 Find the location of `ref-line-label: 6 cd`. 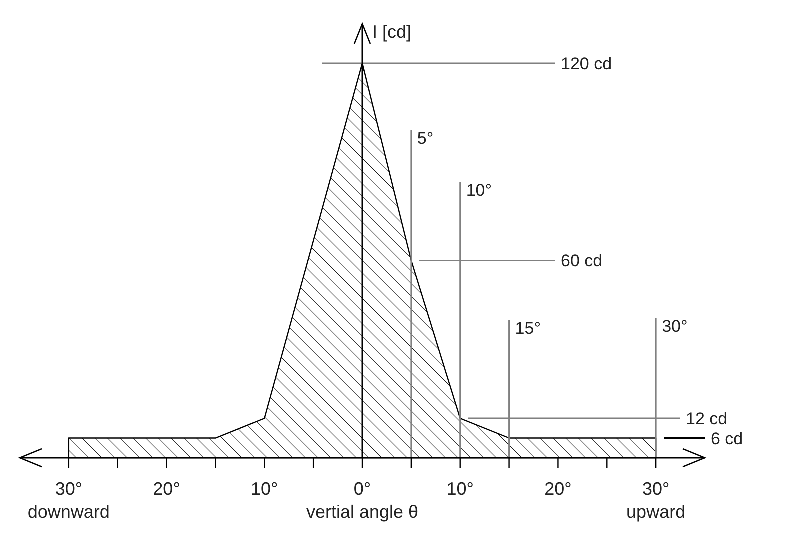

ref-line-label: 6 cd is located at coordinates (727, 438).